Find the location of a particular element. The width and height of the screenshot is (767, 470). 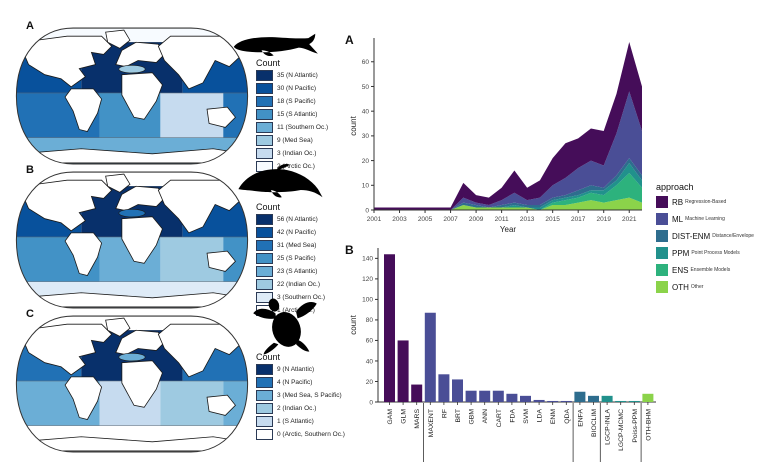

bar-label: MAXENT is located at coordinates (431, 423).